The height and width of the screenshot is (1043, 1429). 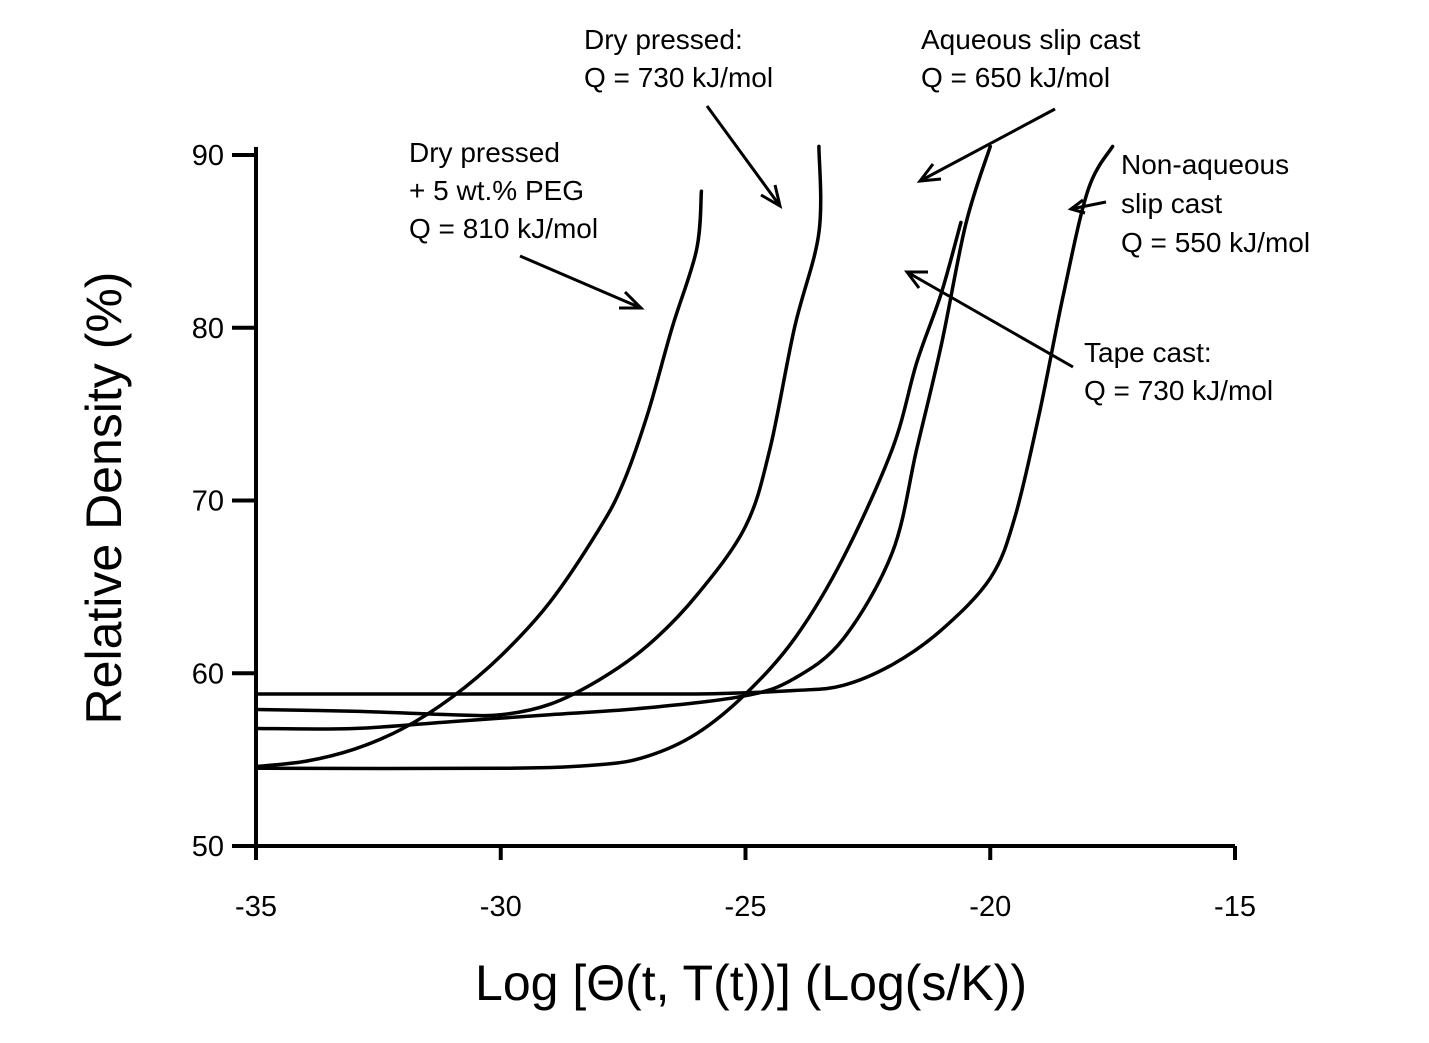 What do you see at coordinates (208, 156) in the screenshot?
I see `y-tick-label: 90` at bounding box center [208, 156].